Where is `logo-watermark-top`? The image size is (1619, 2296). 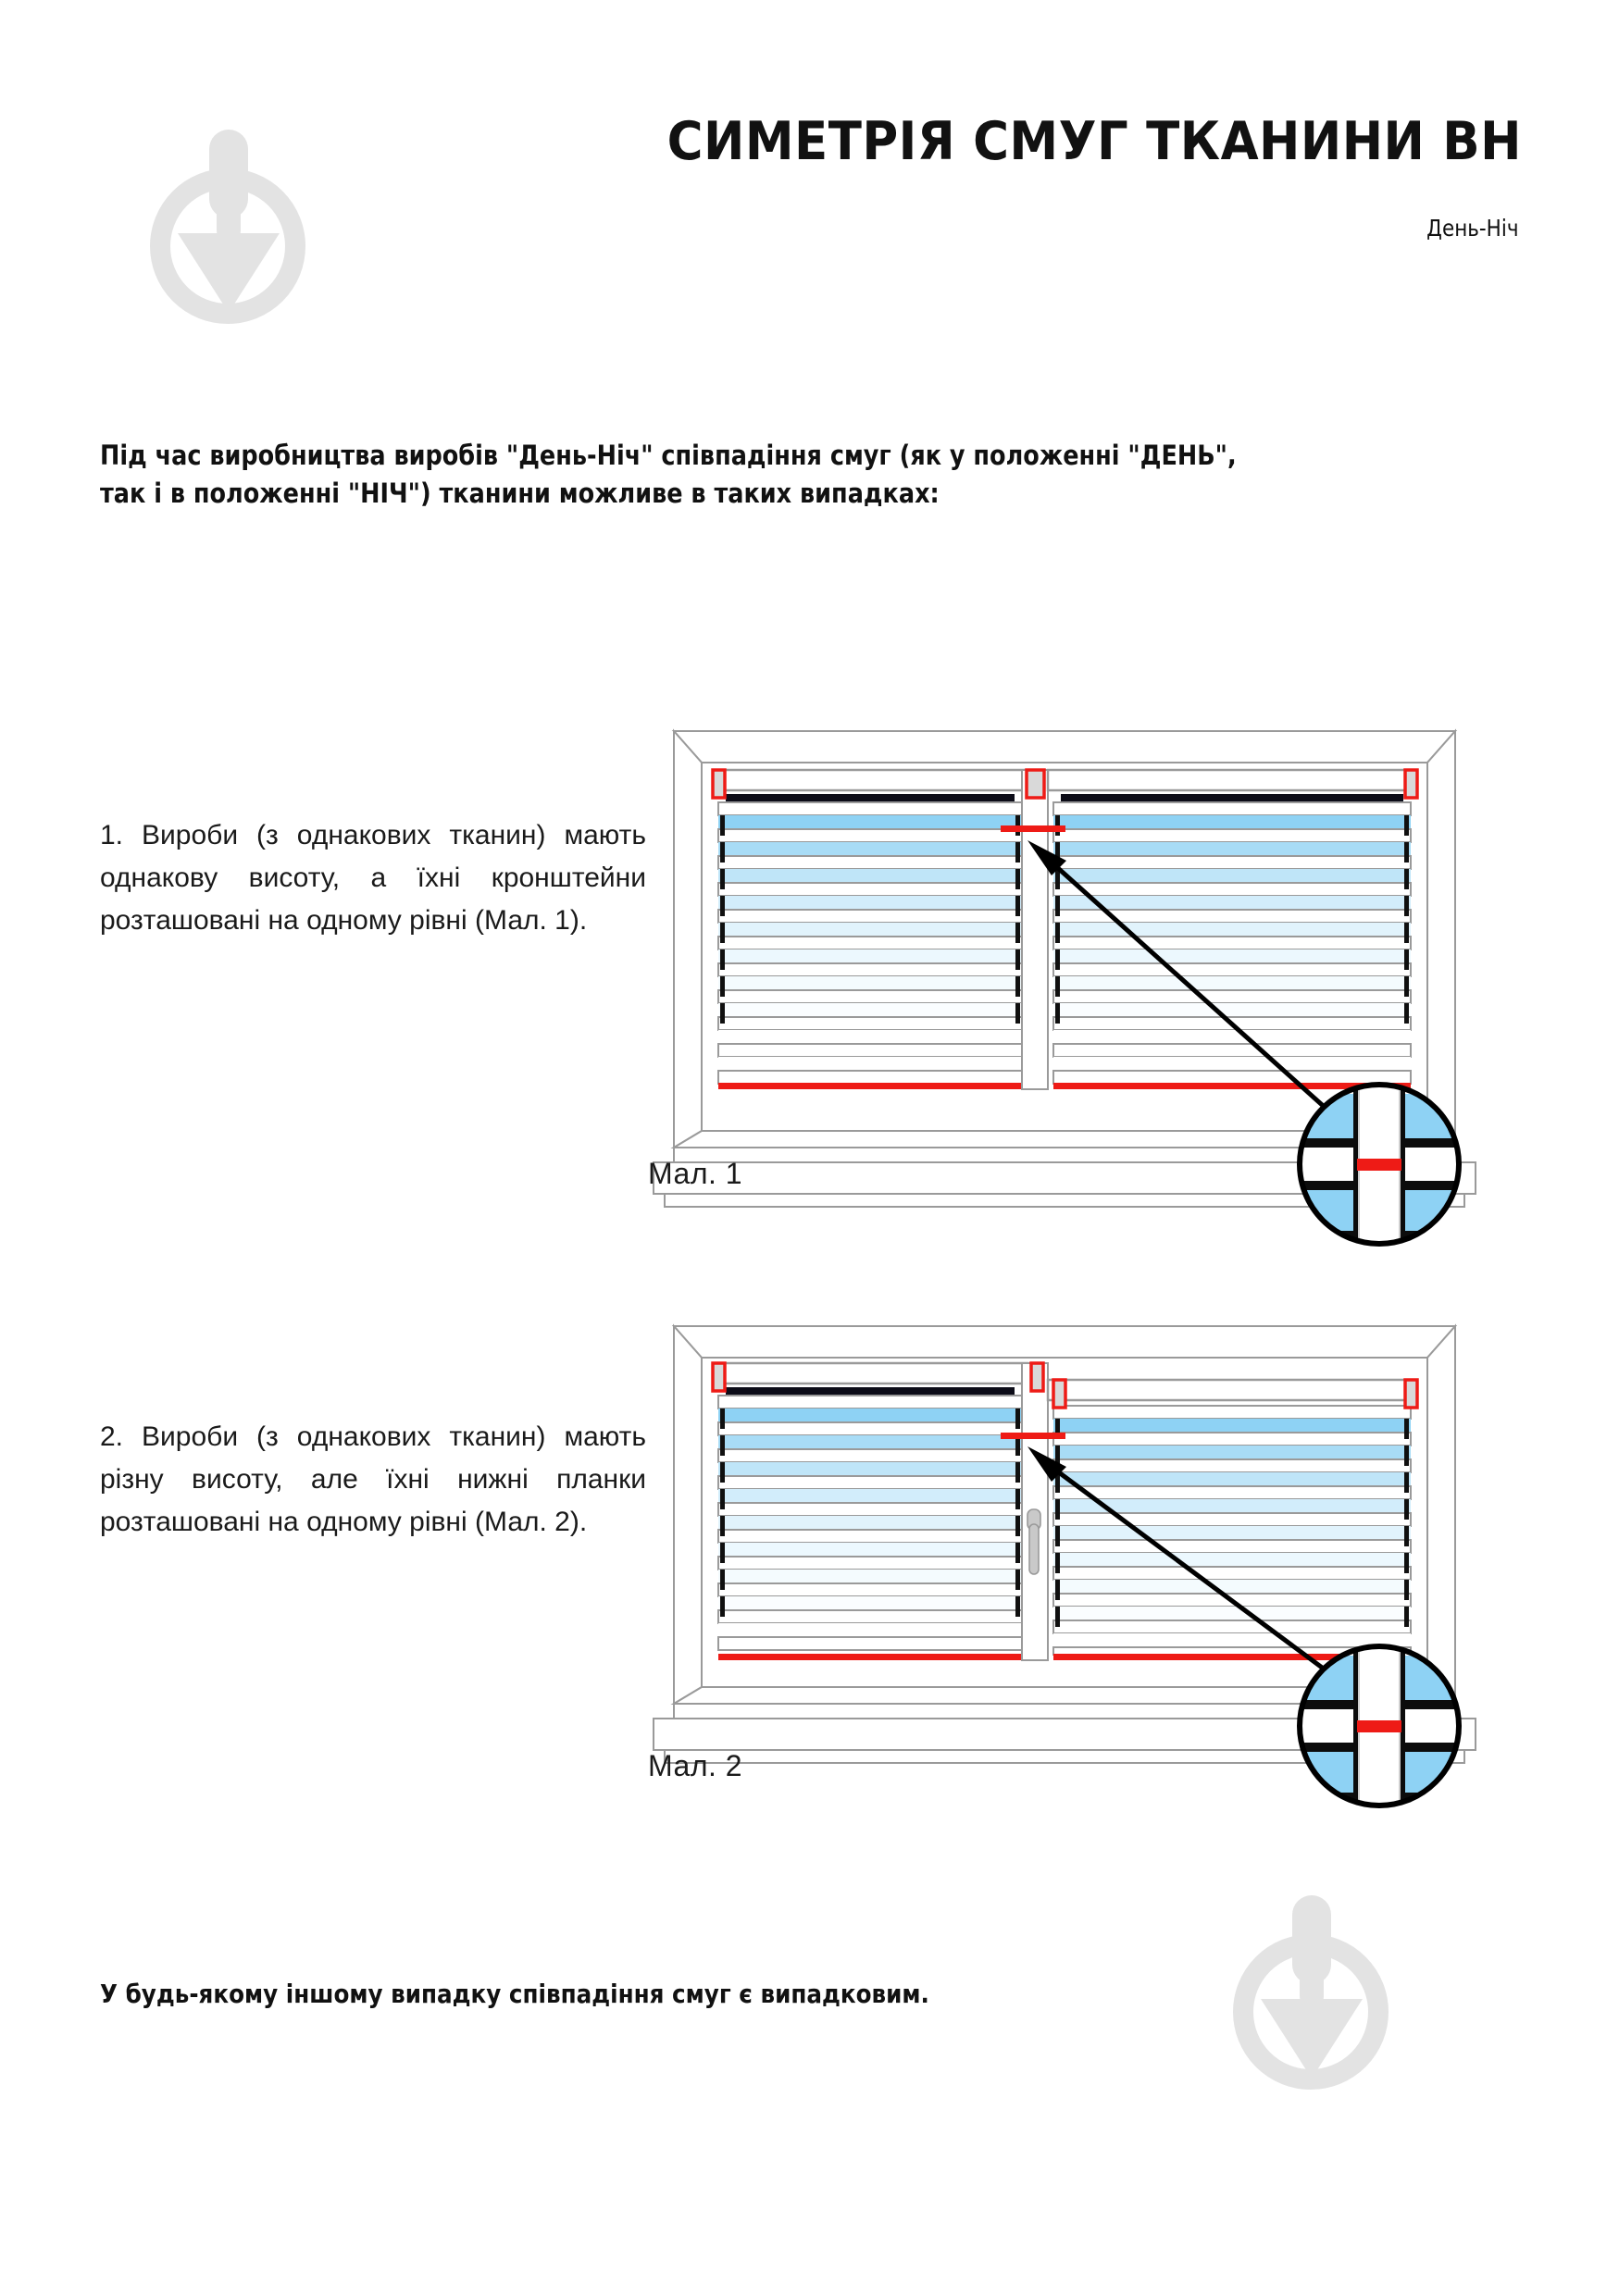 logo-watermark-top is located at coordinates (238, 227).